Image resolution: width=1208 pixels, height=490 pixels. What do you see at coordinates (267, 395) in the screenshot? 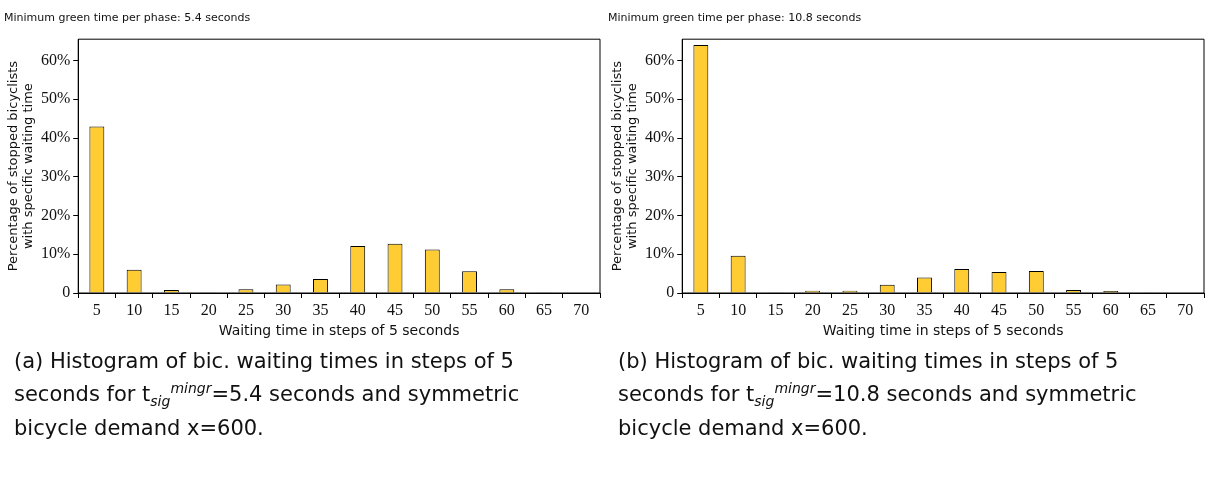
I see `text: (a) Histogram of bic. waiting times in steps of 5 seconds for t$_{sig}$$^{mingr}$=5.4 seconds and symmetric bicycle demand x=600.` at bounding box center [267, 395].